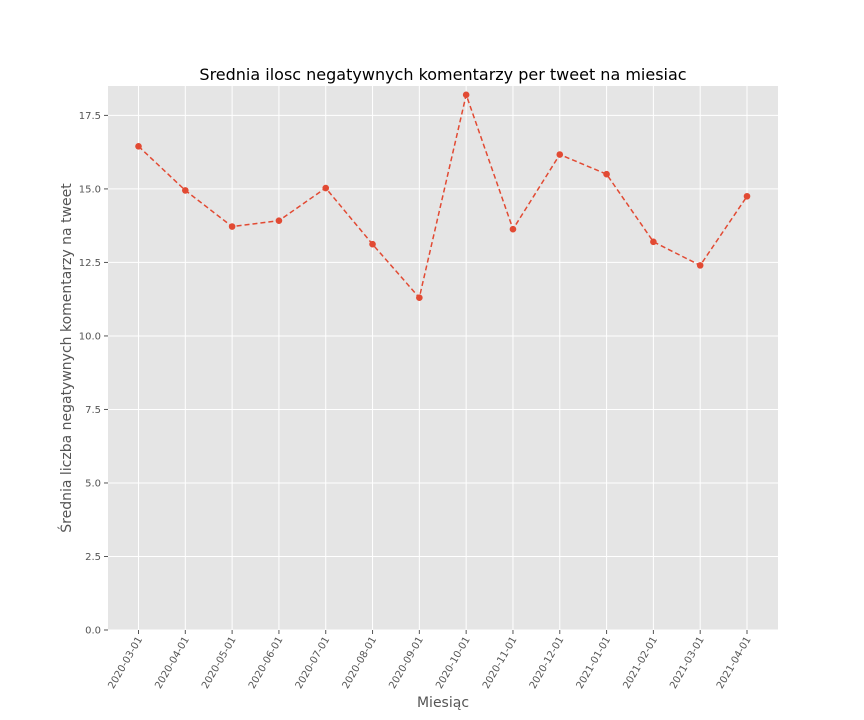 The image size is (864, 720). I want to click on x-axis-label: Miesiąc, so click(443, 703).